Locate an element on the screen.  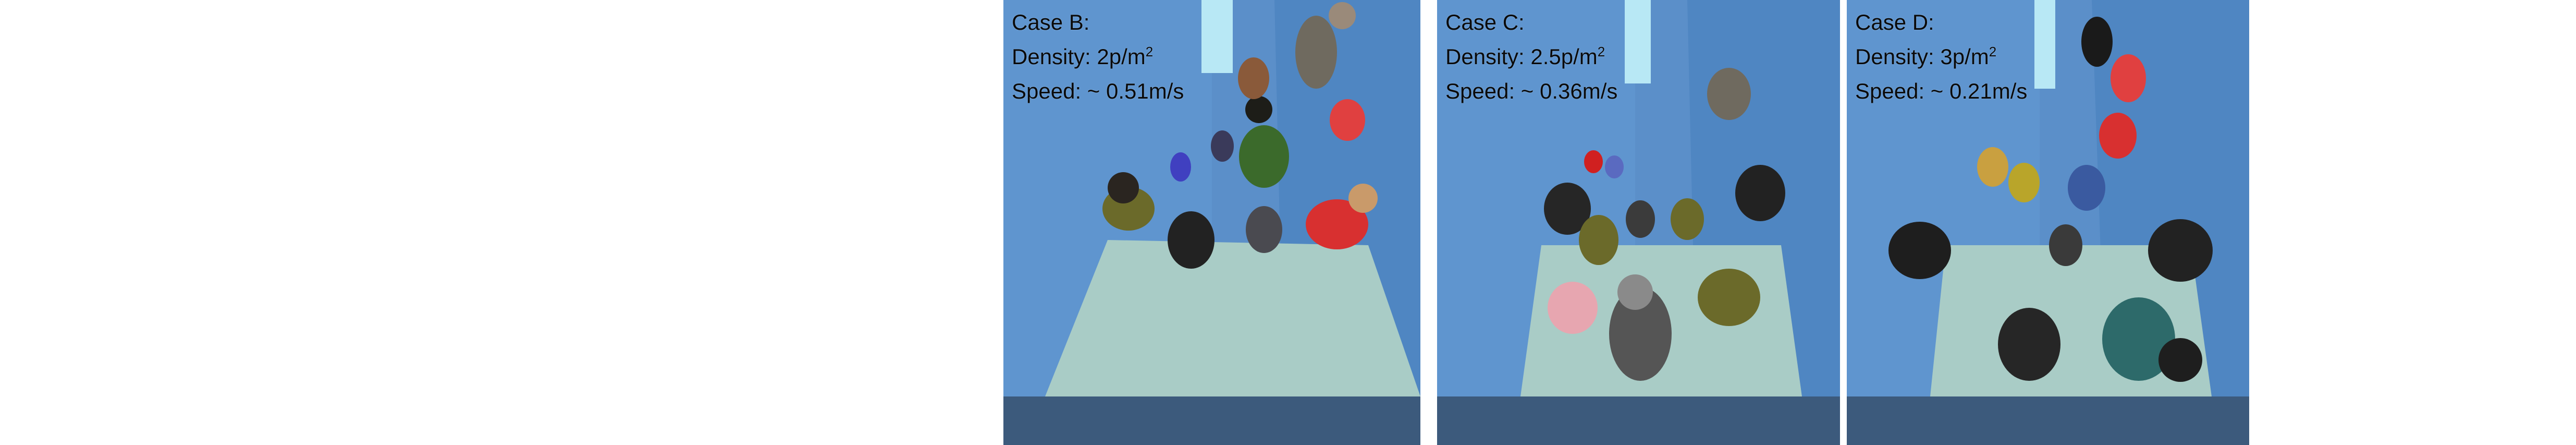
case-label: Case D: is located at coordinates (1894, 22).